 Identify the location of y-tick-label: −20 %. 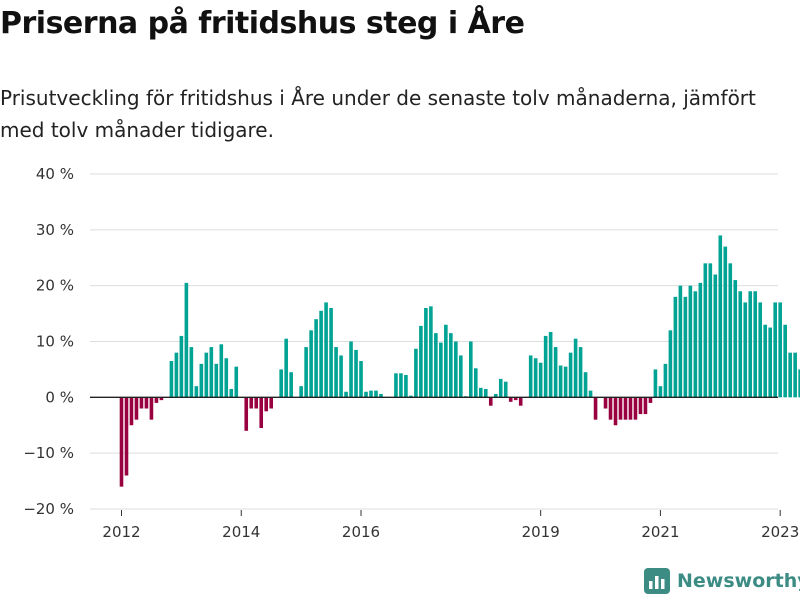
(48, 509).